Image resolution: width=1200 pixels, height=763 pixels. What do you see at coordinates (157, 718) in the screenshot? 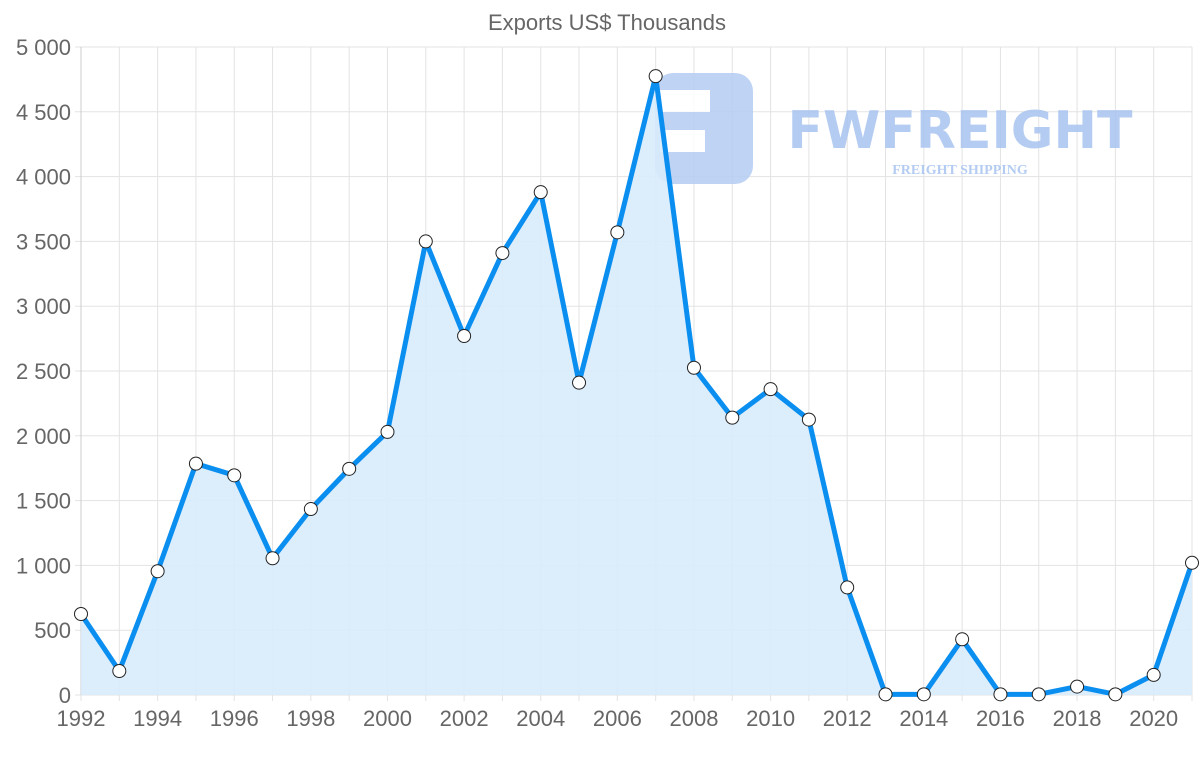
I see `x-tick-label: 1994` at bounding box center [157, 718].